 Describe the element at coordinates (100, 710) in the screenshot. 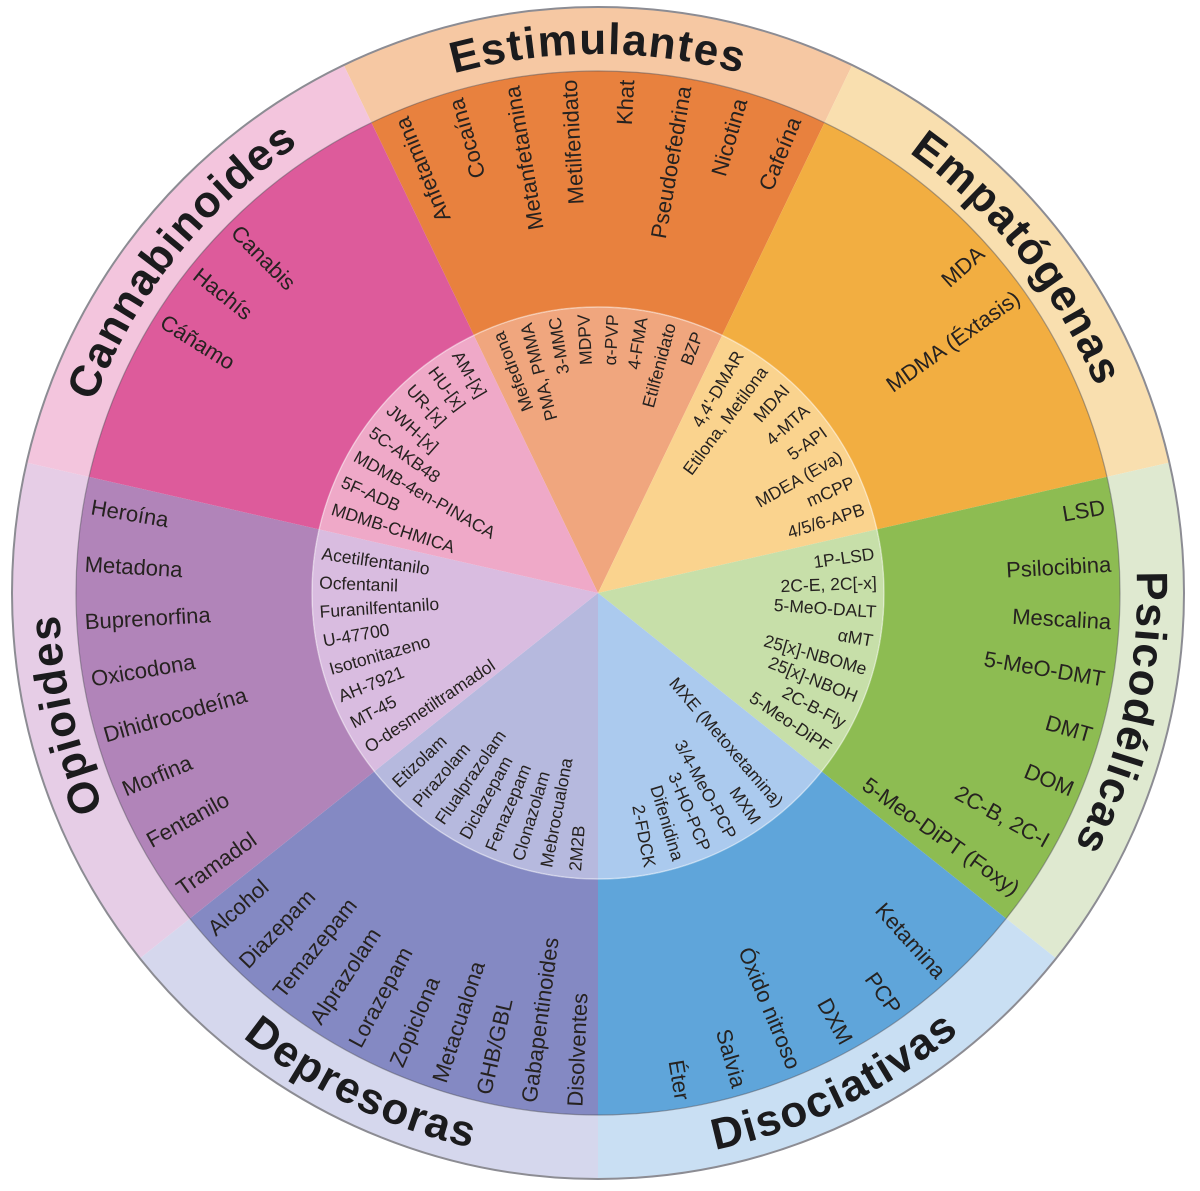

I see `opioides-outer-band` at that location.